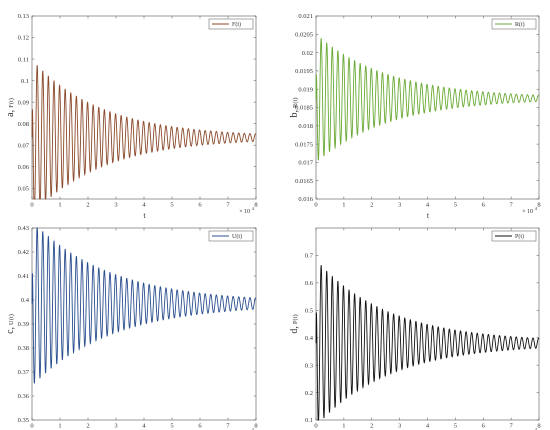  What do you see at coordinates (23, 228) in the screenshot?
I see `y-tick-label: 0.43` at bounding box center [23, 228].